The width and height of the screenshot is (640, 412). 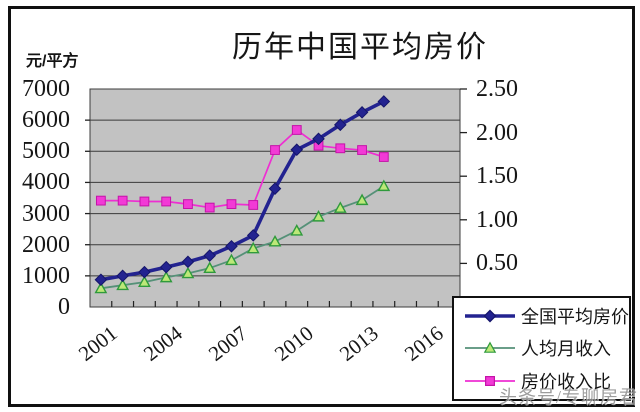 I want to click on y-left-tick-label: 7000, so click(x=46, y=89).